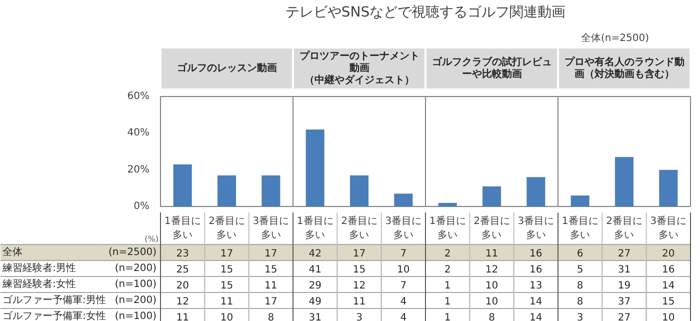 This screenshot has height=321, width=700. What do you see at coordinates (492, 68) in the screenshot?
I see `text: ゴルフクラブの試打レビューや比較動画` at bounding box center [492, 68].